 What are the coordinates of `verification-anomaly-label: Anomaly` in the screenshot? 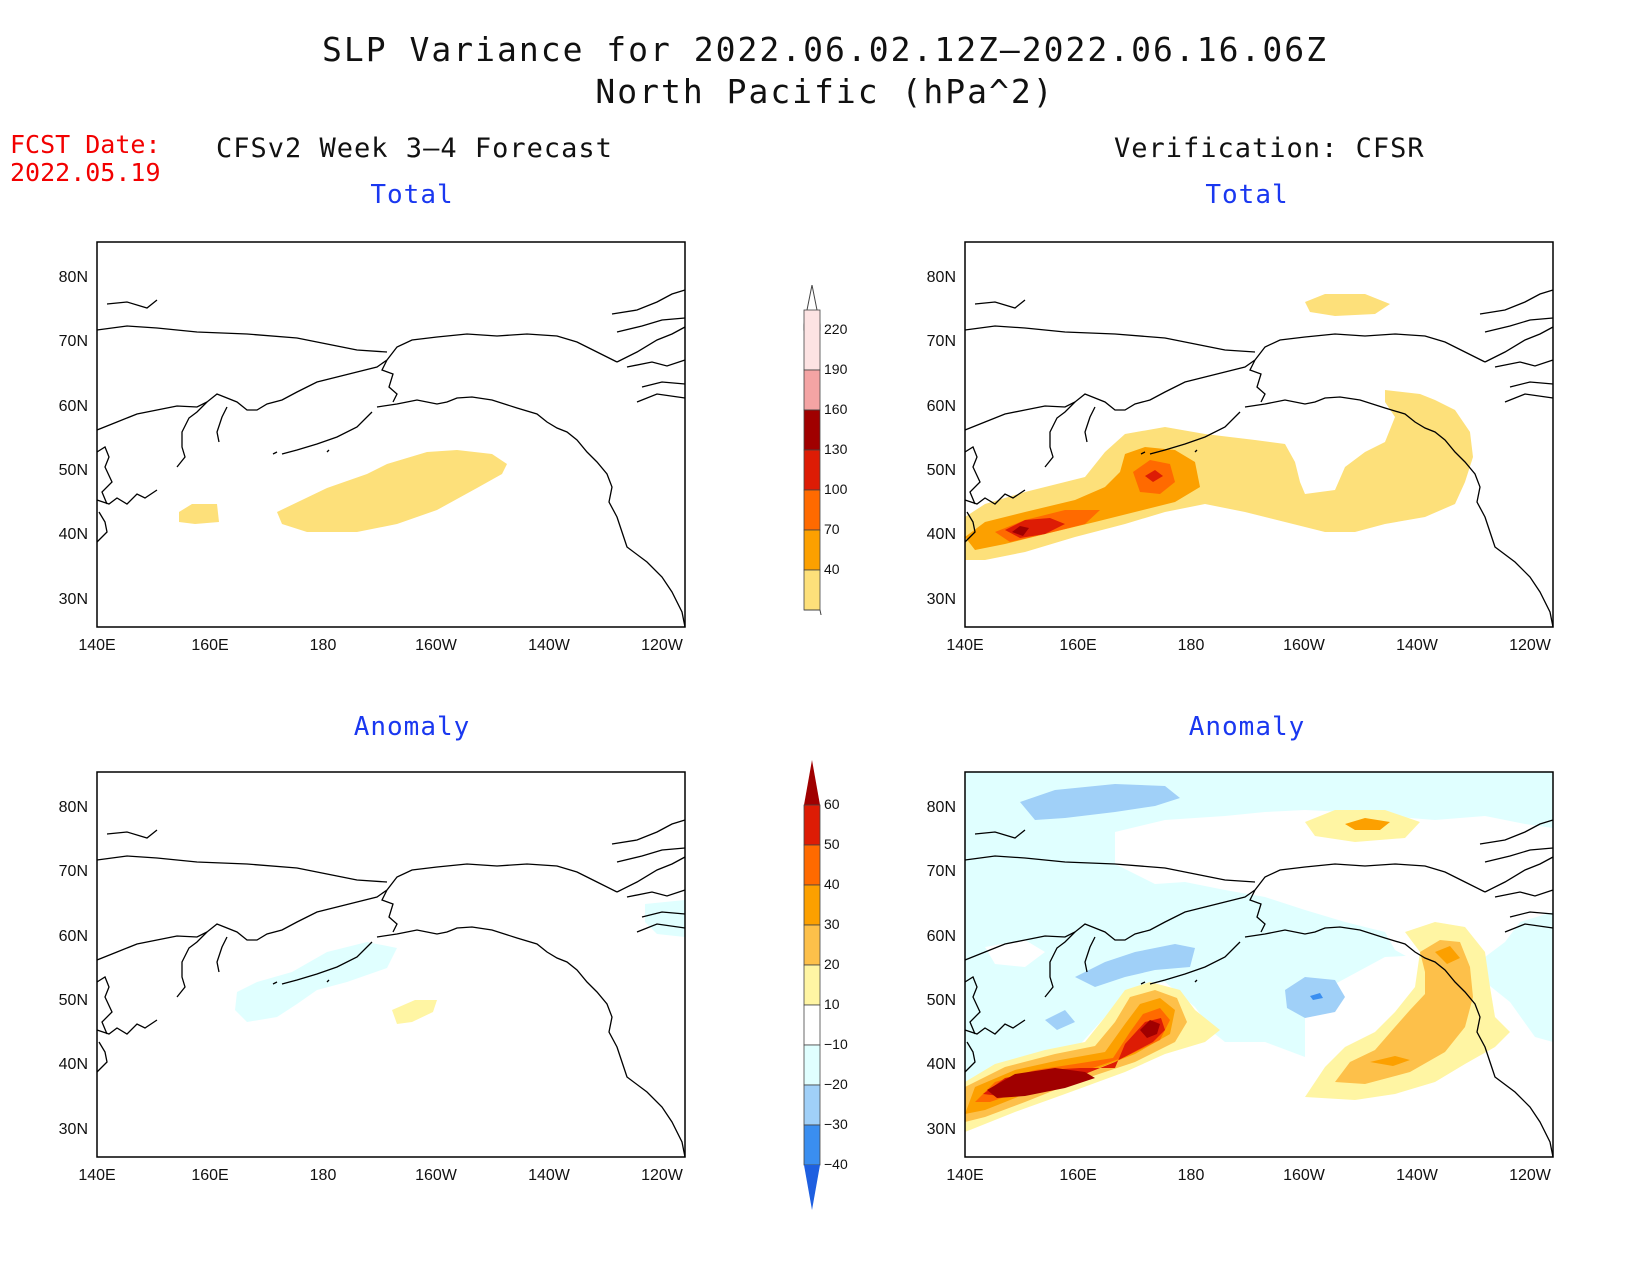 It's located at (1247, 727).